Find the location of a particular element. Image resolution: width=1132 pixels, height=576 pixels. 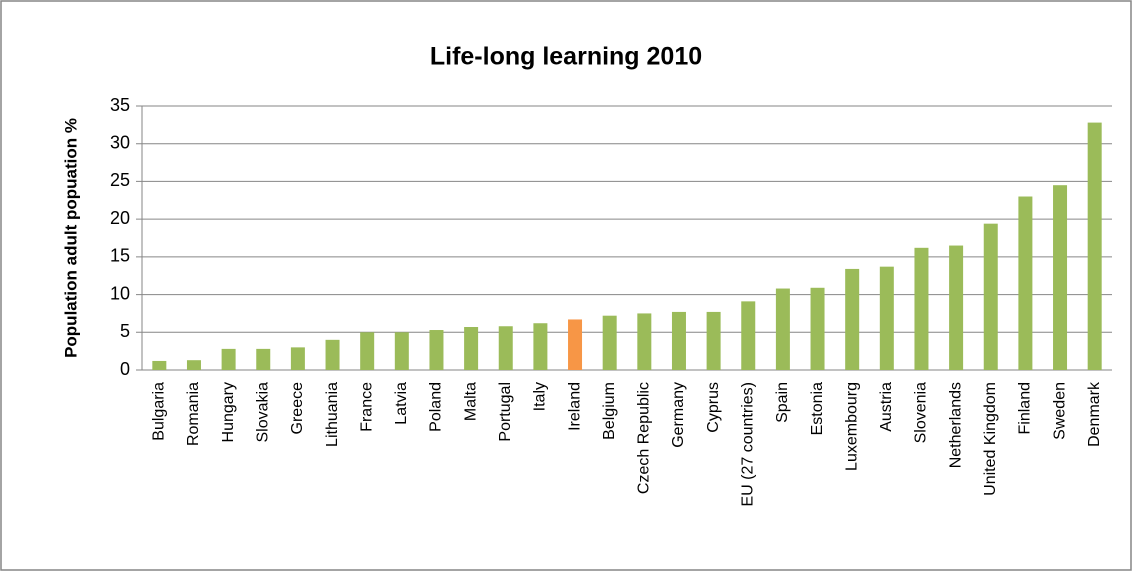

y-tick-label: 35 is located at coordinates (120, 105).